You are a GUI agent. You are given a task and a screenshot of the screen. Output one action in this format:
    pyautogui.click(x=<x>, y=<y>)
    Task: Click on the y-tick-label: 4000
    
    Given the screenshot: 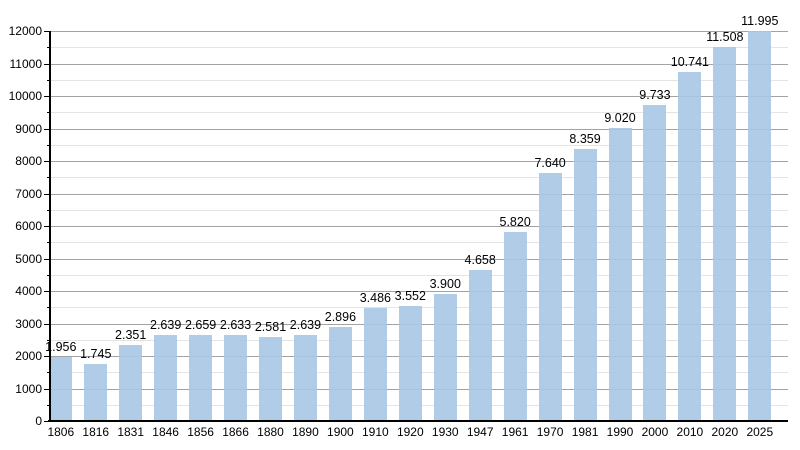 What is the action you would take?
    pyautogui.click(x=28, y=291)
    